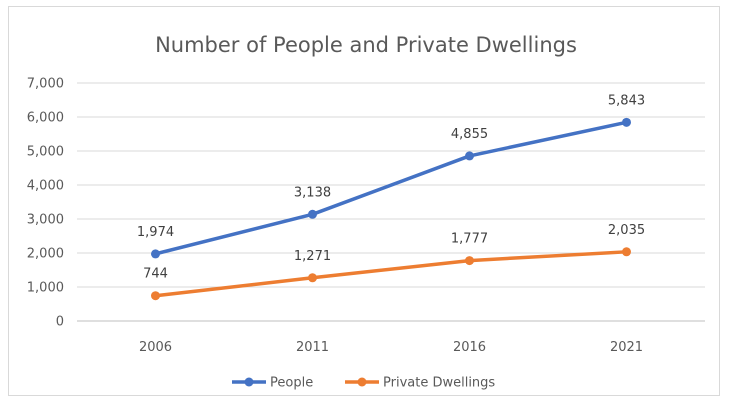  What do you see at coordinates (312, 256) in the screenshot?
I see `data-label: 1,271` at bounding box center [312, 256].